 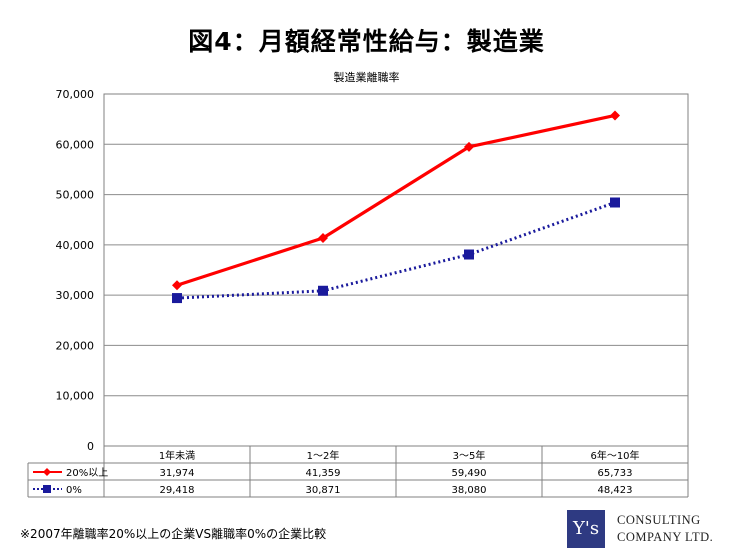 What do you see at coordinates (173, 534) in the screenshot?
I see `footnote: ※2007年離職率20%以上の企業VS離職率0%の企業比較` at bounding box center [173, 534].